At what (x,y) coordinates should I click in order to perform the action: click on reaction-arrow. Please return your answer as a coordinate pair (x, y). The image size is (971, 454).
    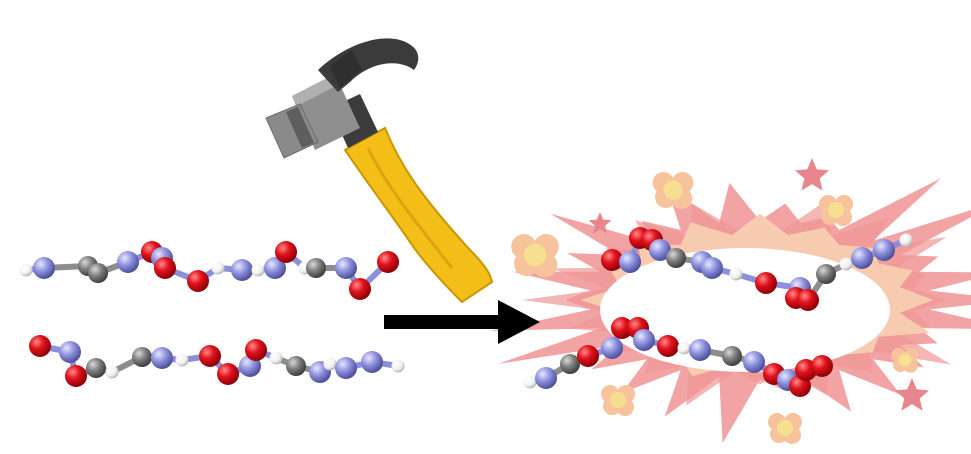
    Looking at the image, I should click on (462, 322).